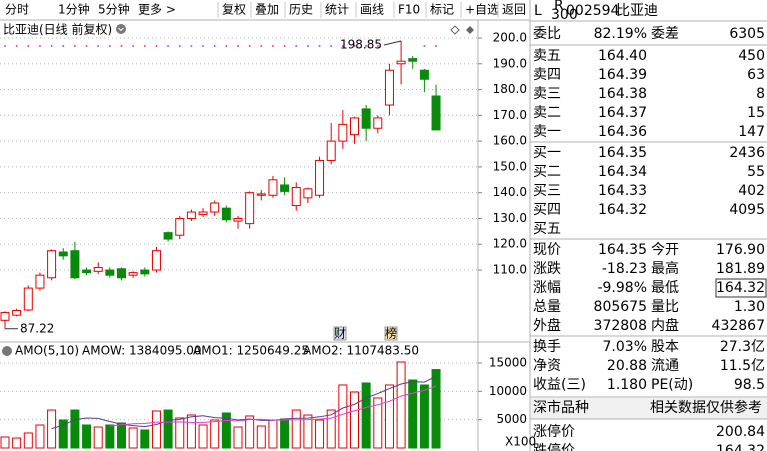  Describe the element at coordinates (665, 347) in the screenshot. I see `stat-cell: 股本` at that location.